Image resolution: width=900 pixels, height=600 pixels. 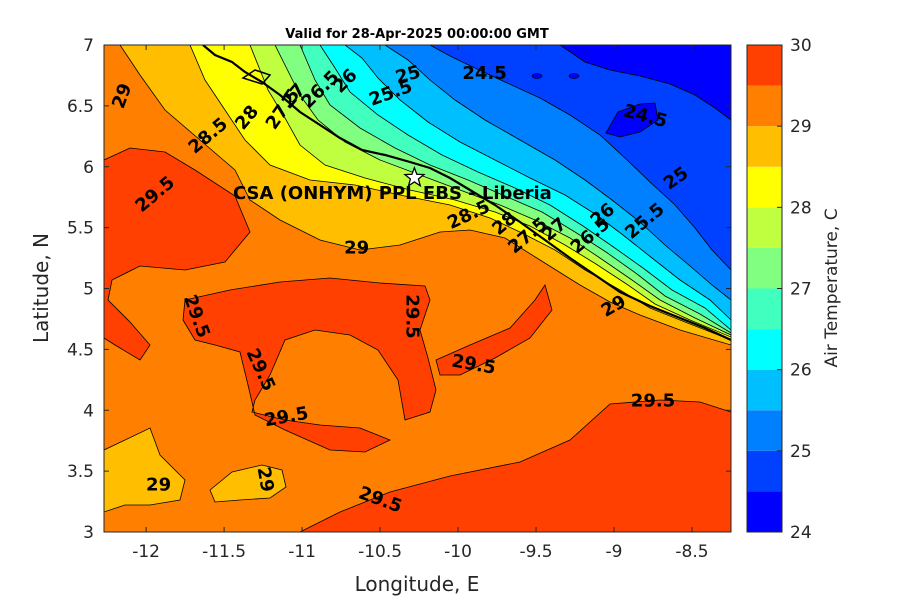 What do you see at coordinates (145, 470) in the screenshot?
I see `cool-patch-southwest` at bounding box center [145, 470].